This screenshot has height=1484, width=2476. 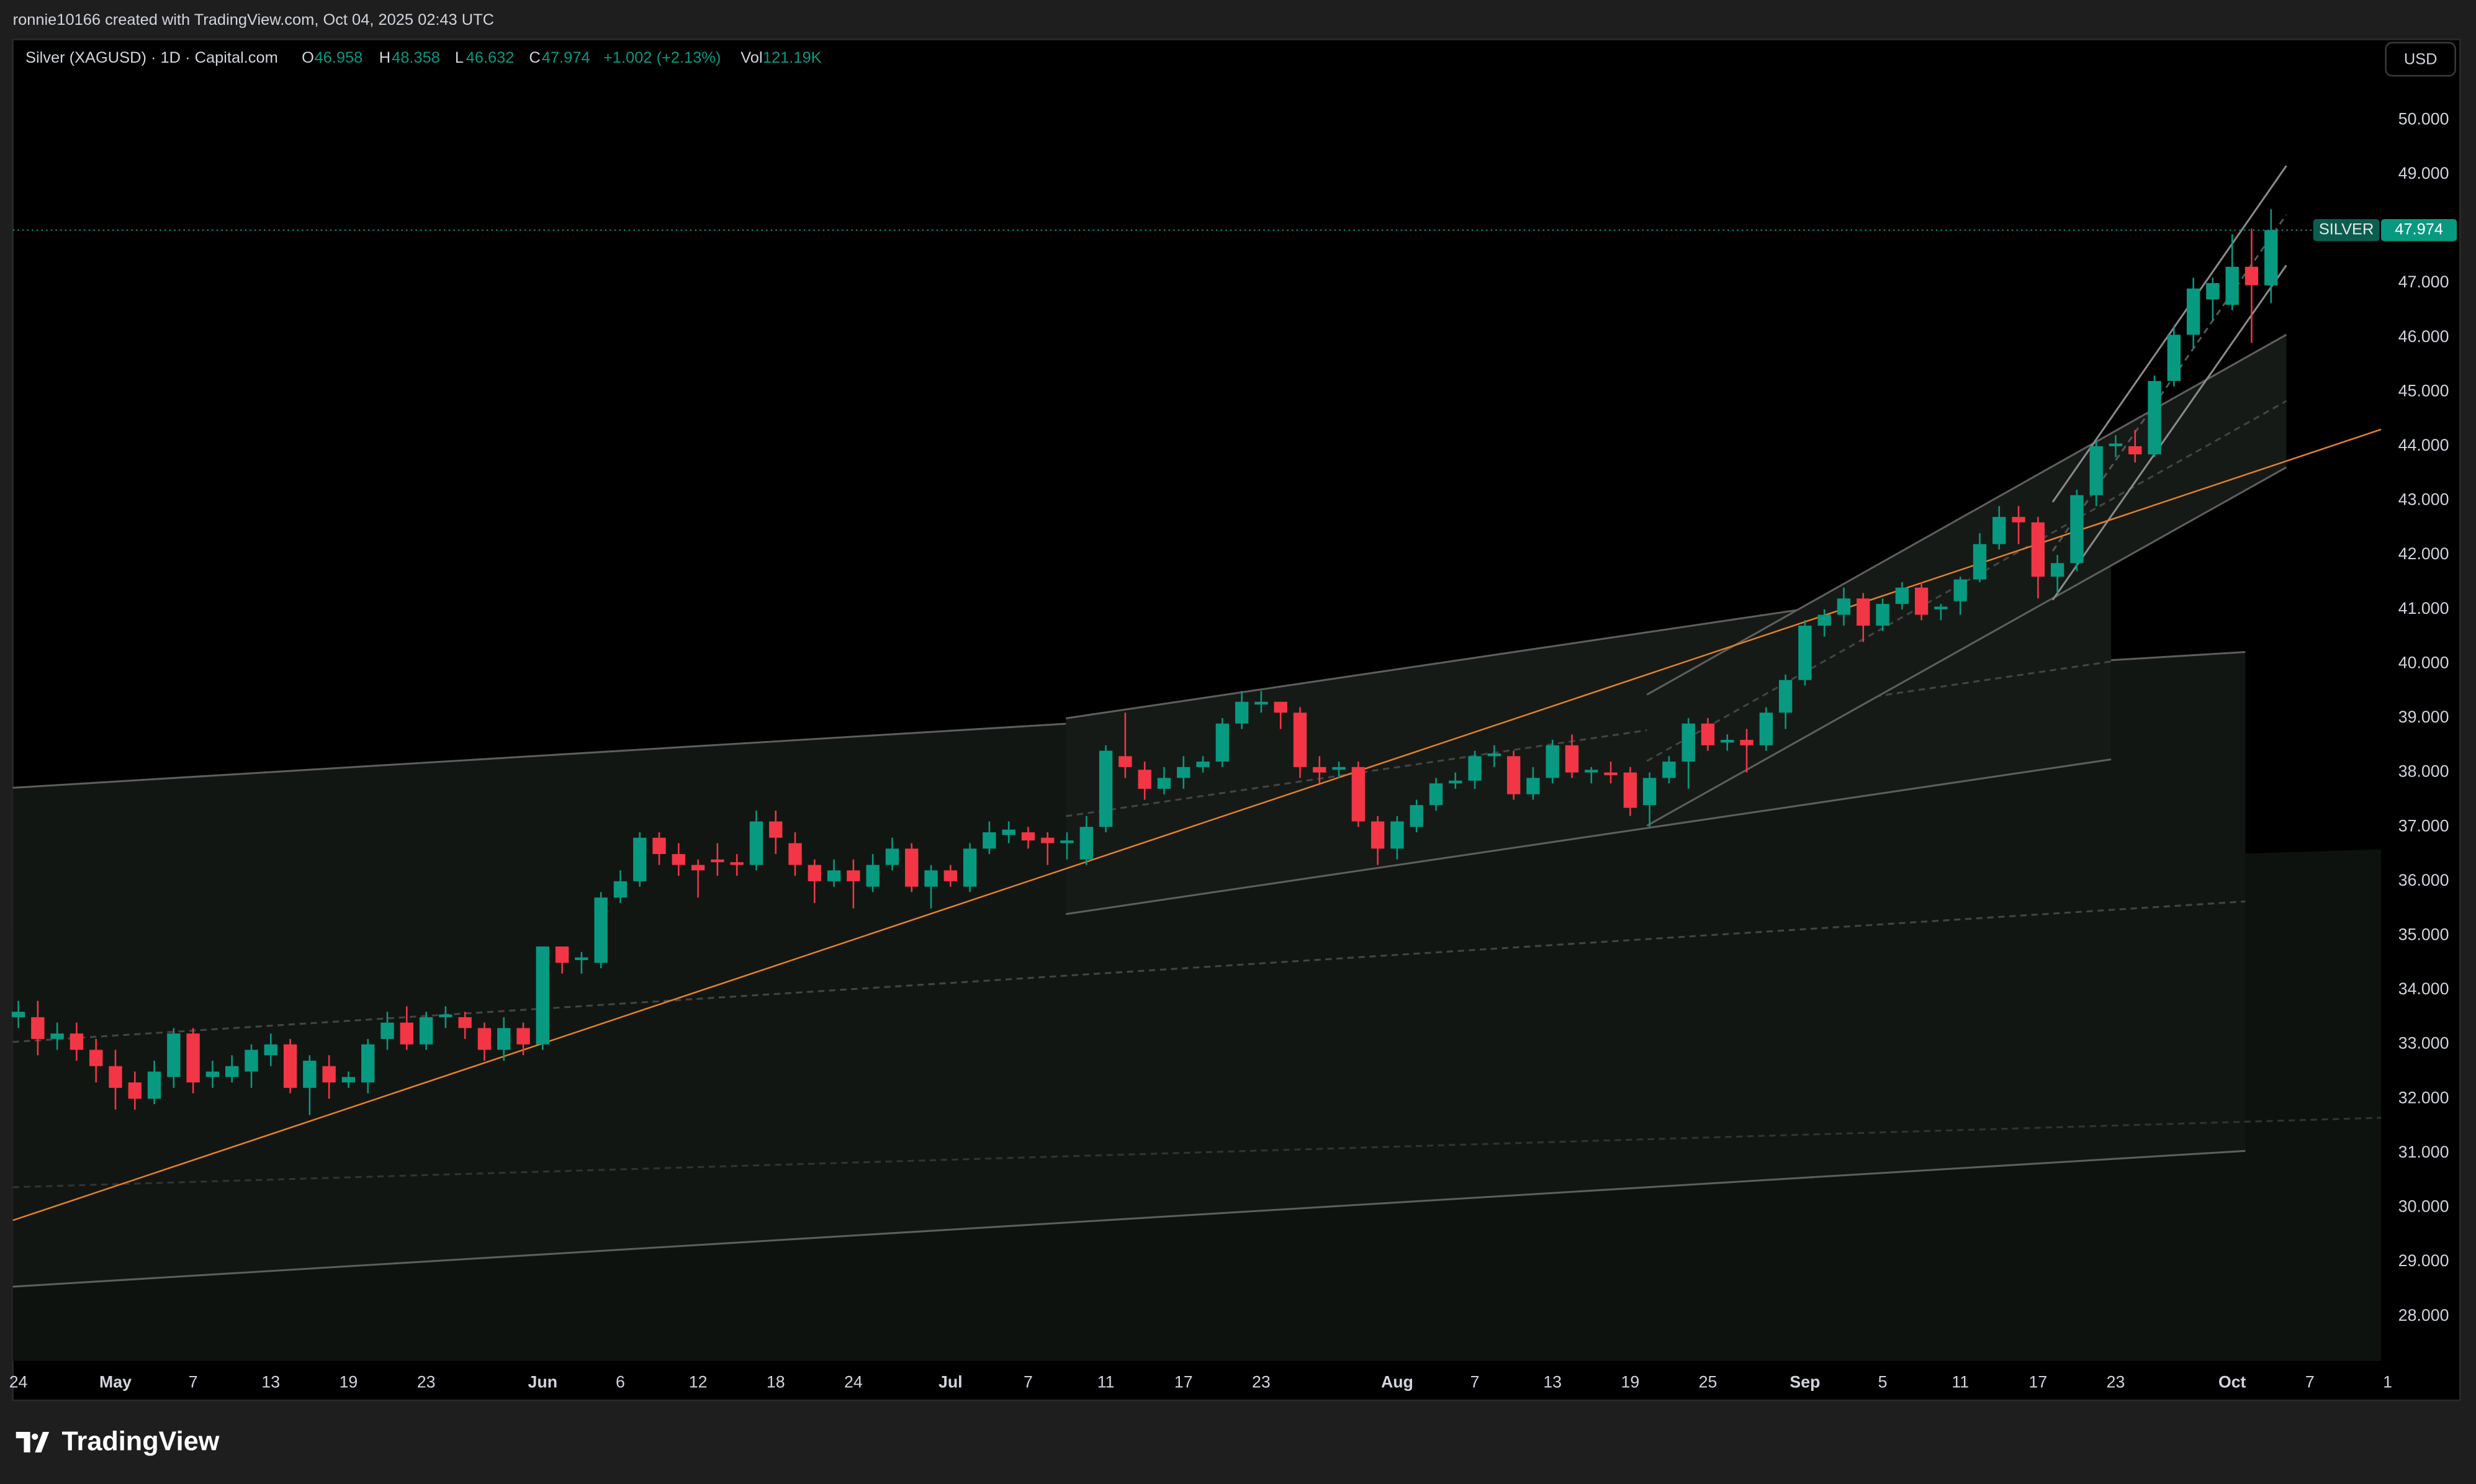 What do you see at coordinates (2423, 771) in the screenshot?
I see `y-tick-label: 38.000` at bounding box center [2423, 771].